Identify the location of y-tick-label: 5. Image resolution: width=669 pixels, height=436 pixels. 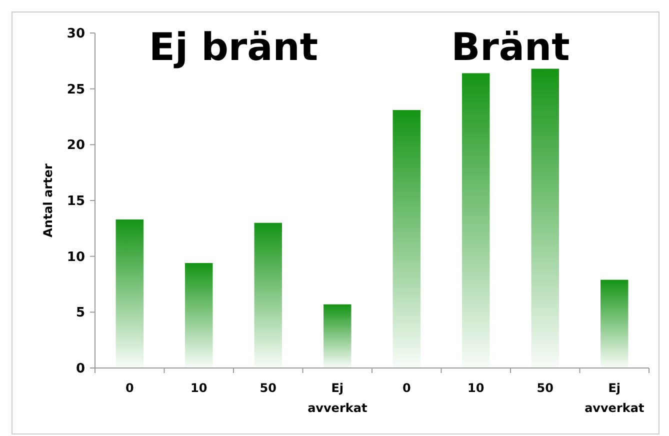
(80, 313).